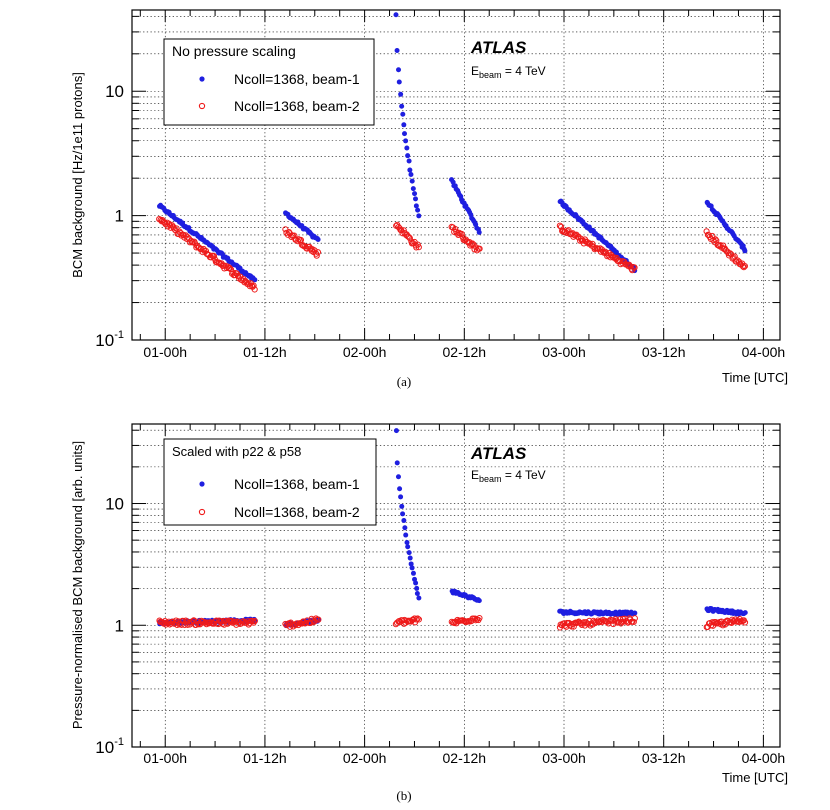  What do you see at coordinates (764, 758) in the screenshot?
I see `x-tick-label: 04-00h` at bounding box center [764, 758].